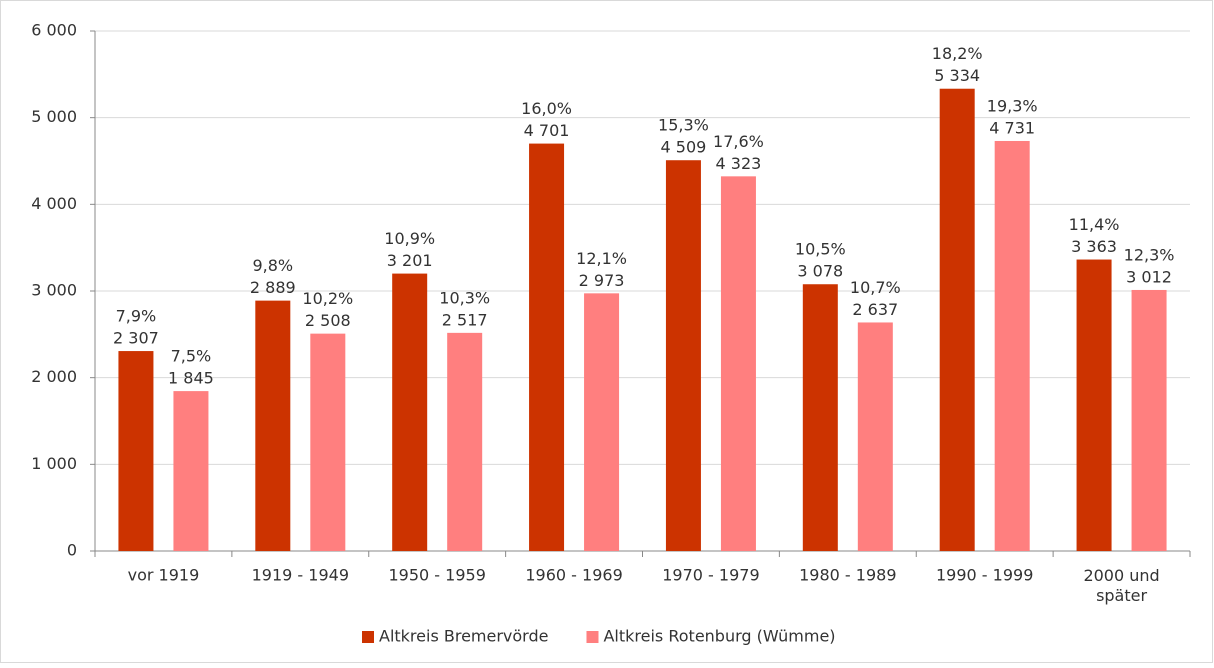  Describe the element at coordinates (847, 575) in the screenshot. I see `x-tick-label: 1980 - 1989` at that location.